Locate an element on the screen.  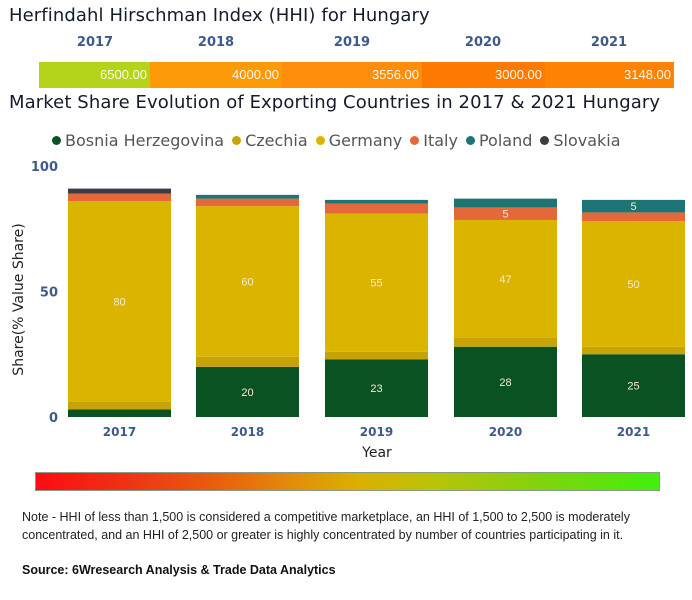
bar-2019: 23 55 is located at coordinates (376, 308).